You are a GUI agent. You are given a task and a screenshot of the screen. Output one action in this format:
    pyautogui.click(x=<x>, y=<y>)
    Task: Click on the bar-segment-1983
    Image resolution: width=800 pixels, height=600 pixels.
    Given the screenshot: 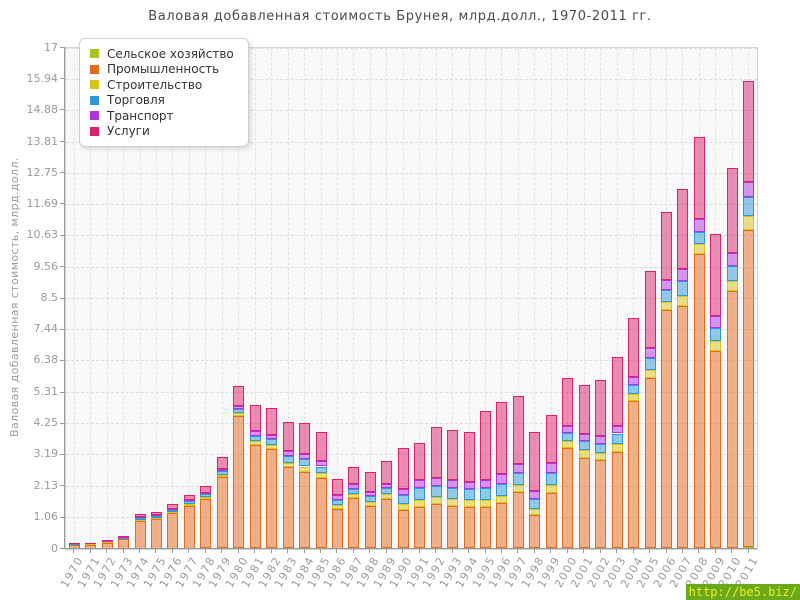 What is the action you would take?
    pyautogui.click(x=288, y=453)
    